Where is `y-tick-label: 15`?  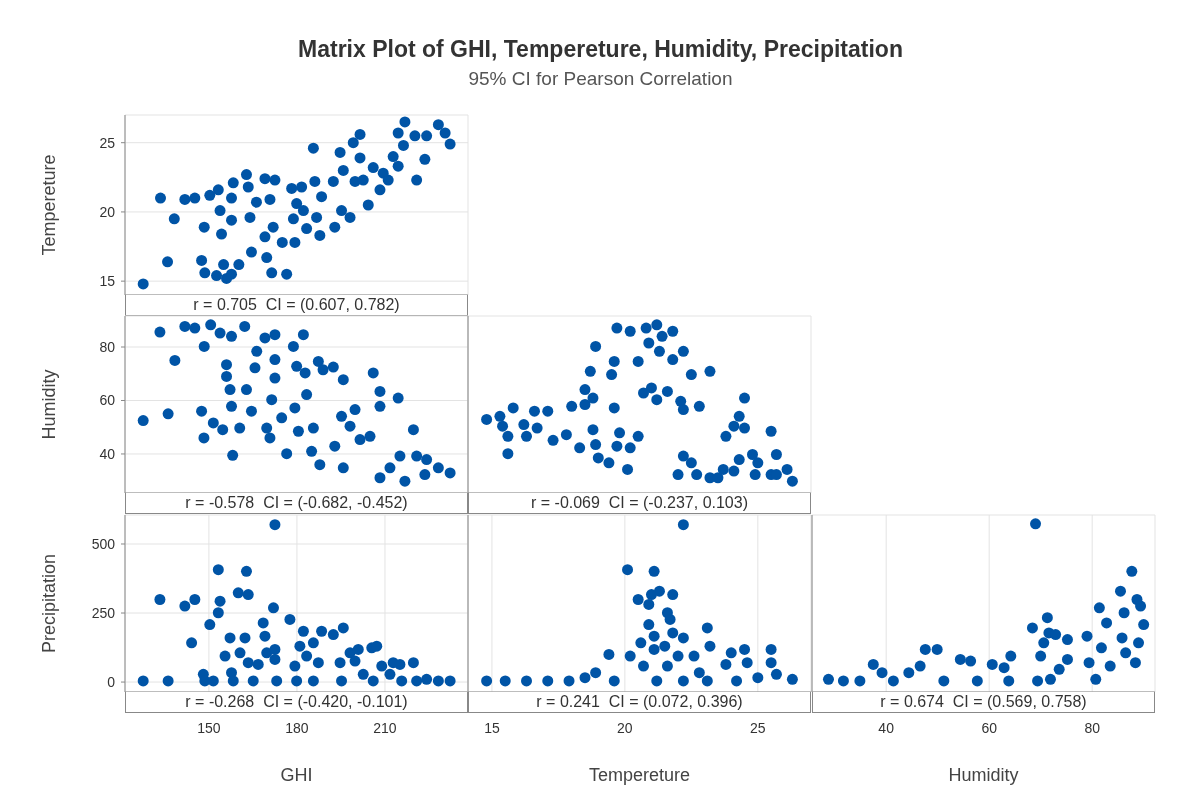 y-tick-label: 15 is located at coordinates (107, 281).